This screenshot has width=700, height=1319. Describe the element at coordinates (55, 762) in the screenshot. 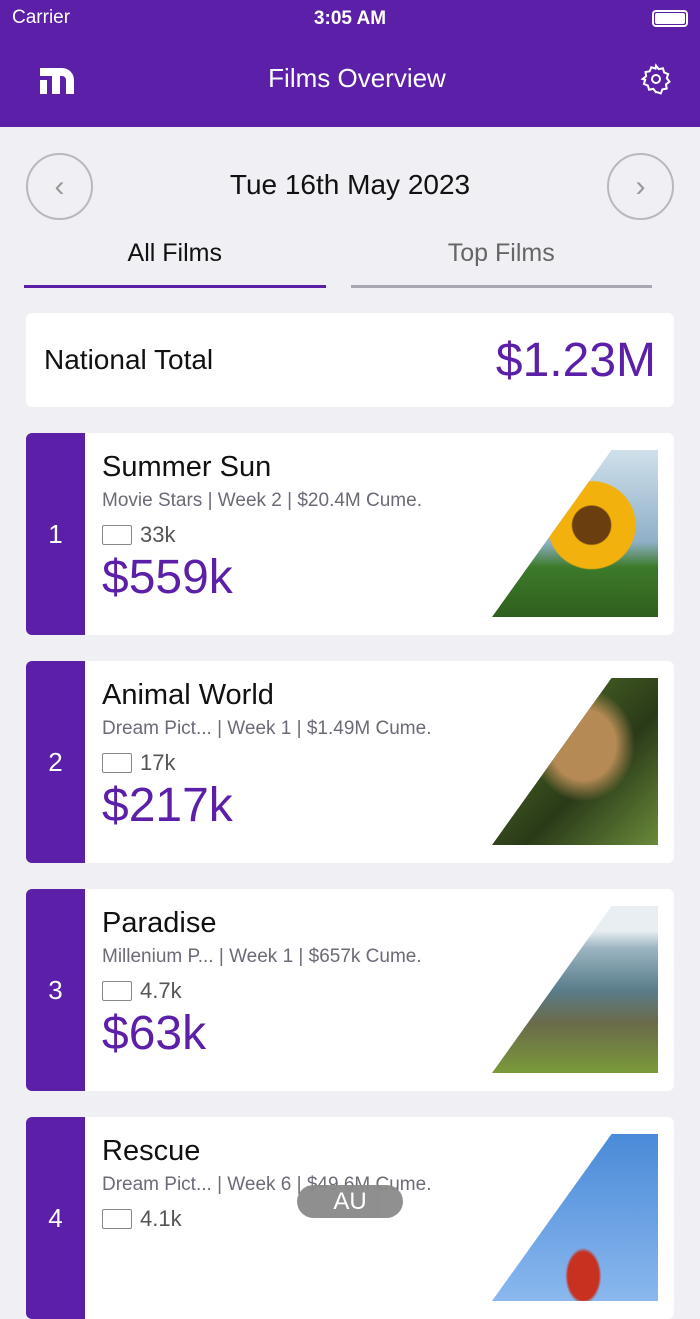

I see `film-rank: 2` at that location.